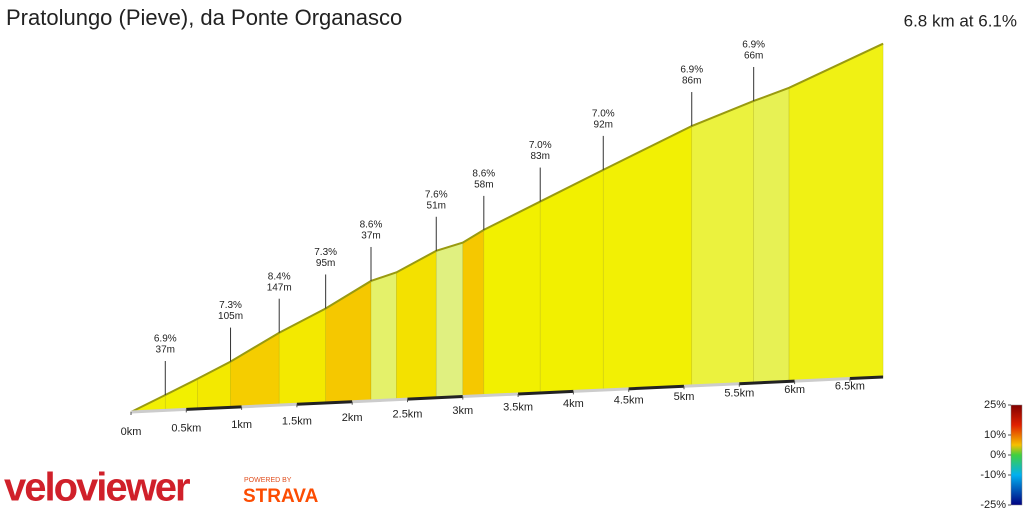  Describe the element at coordinates (325, 263) in the screenshot. I see `annotation-length: 95m` at that location.